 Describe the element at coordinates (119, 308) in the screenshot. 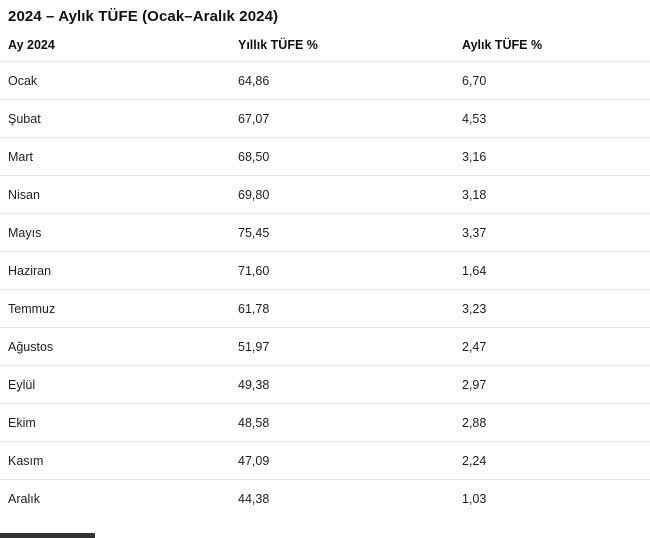

I see `month-cell: Temmuz` at that location.